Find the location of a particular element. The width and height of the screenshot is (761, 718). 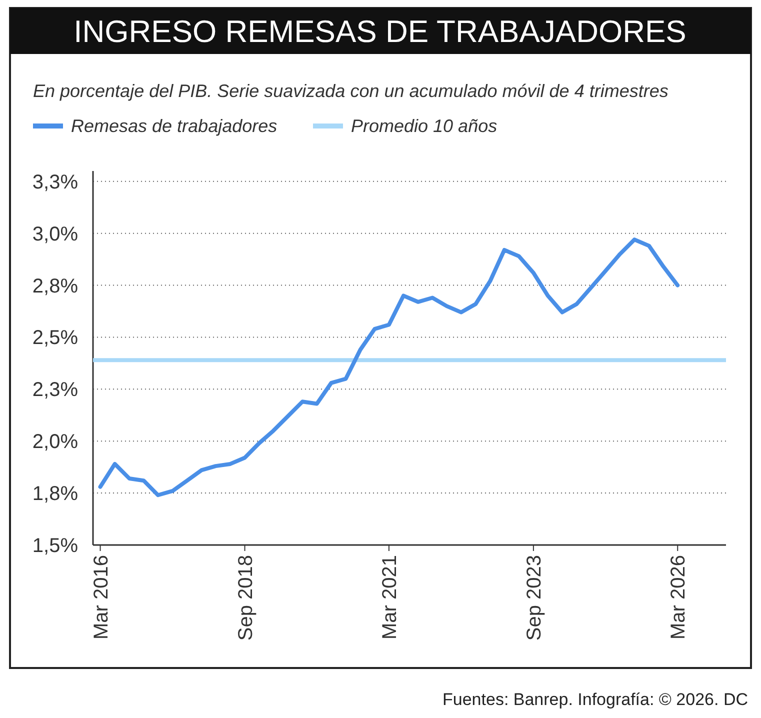

source-note: Fuentes: Banrep. Infografía: © 2026. DC is located at coordinates (595, 699).